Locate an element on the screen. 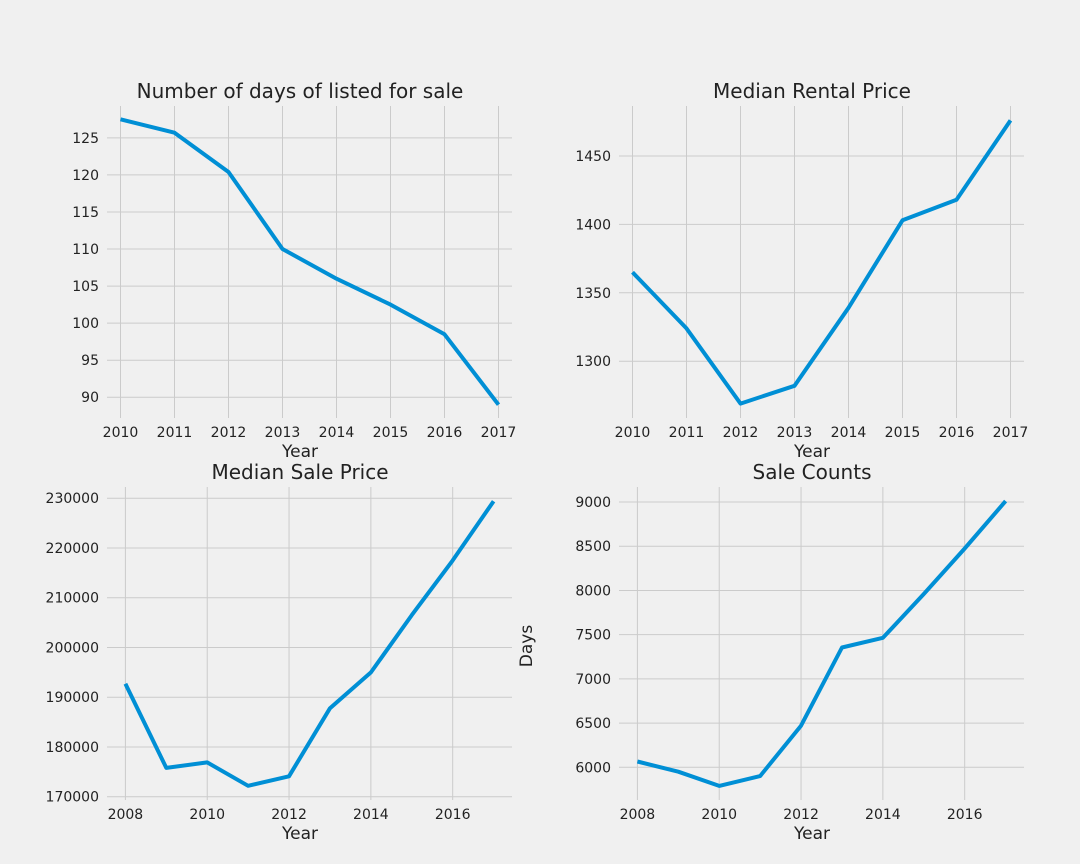 The height and width of the screenshot is (864, 1080). y-tick-label: 1450 is located at coordinates (593, 157).